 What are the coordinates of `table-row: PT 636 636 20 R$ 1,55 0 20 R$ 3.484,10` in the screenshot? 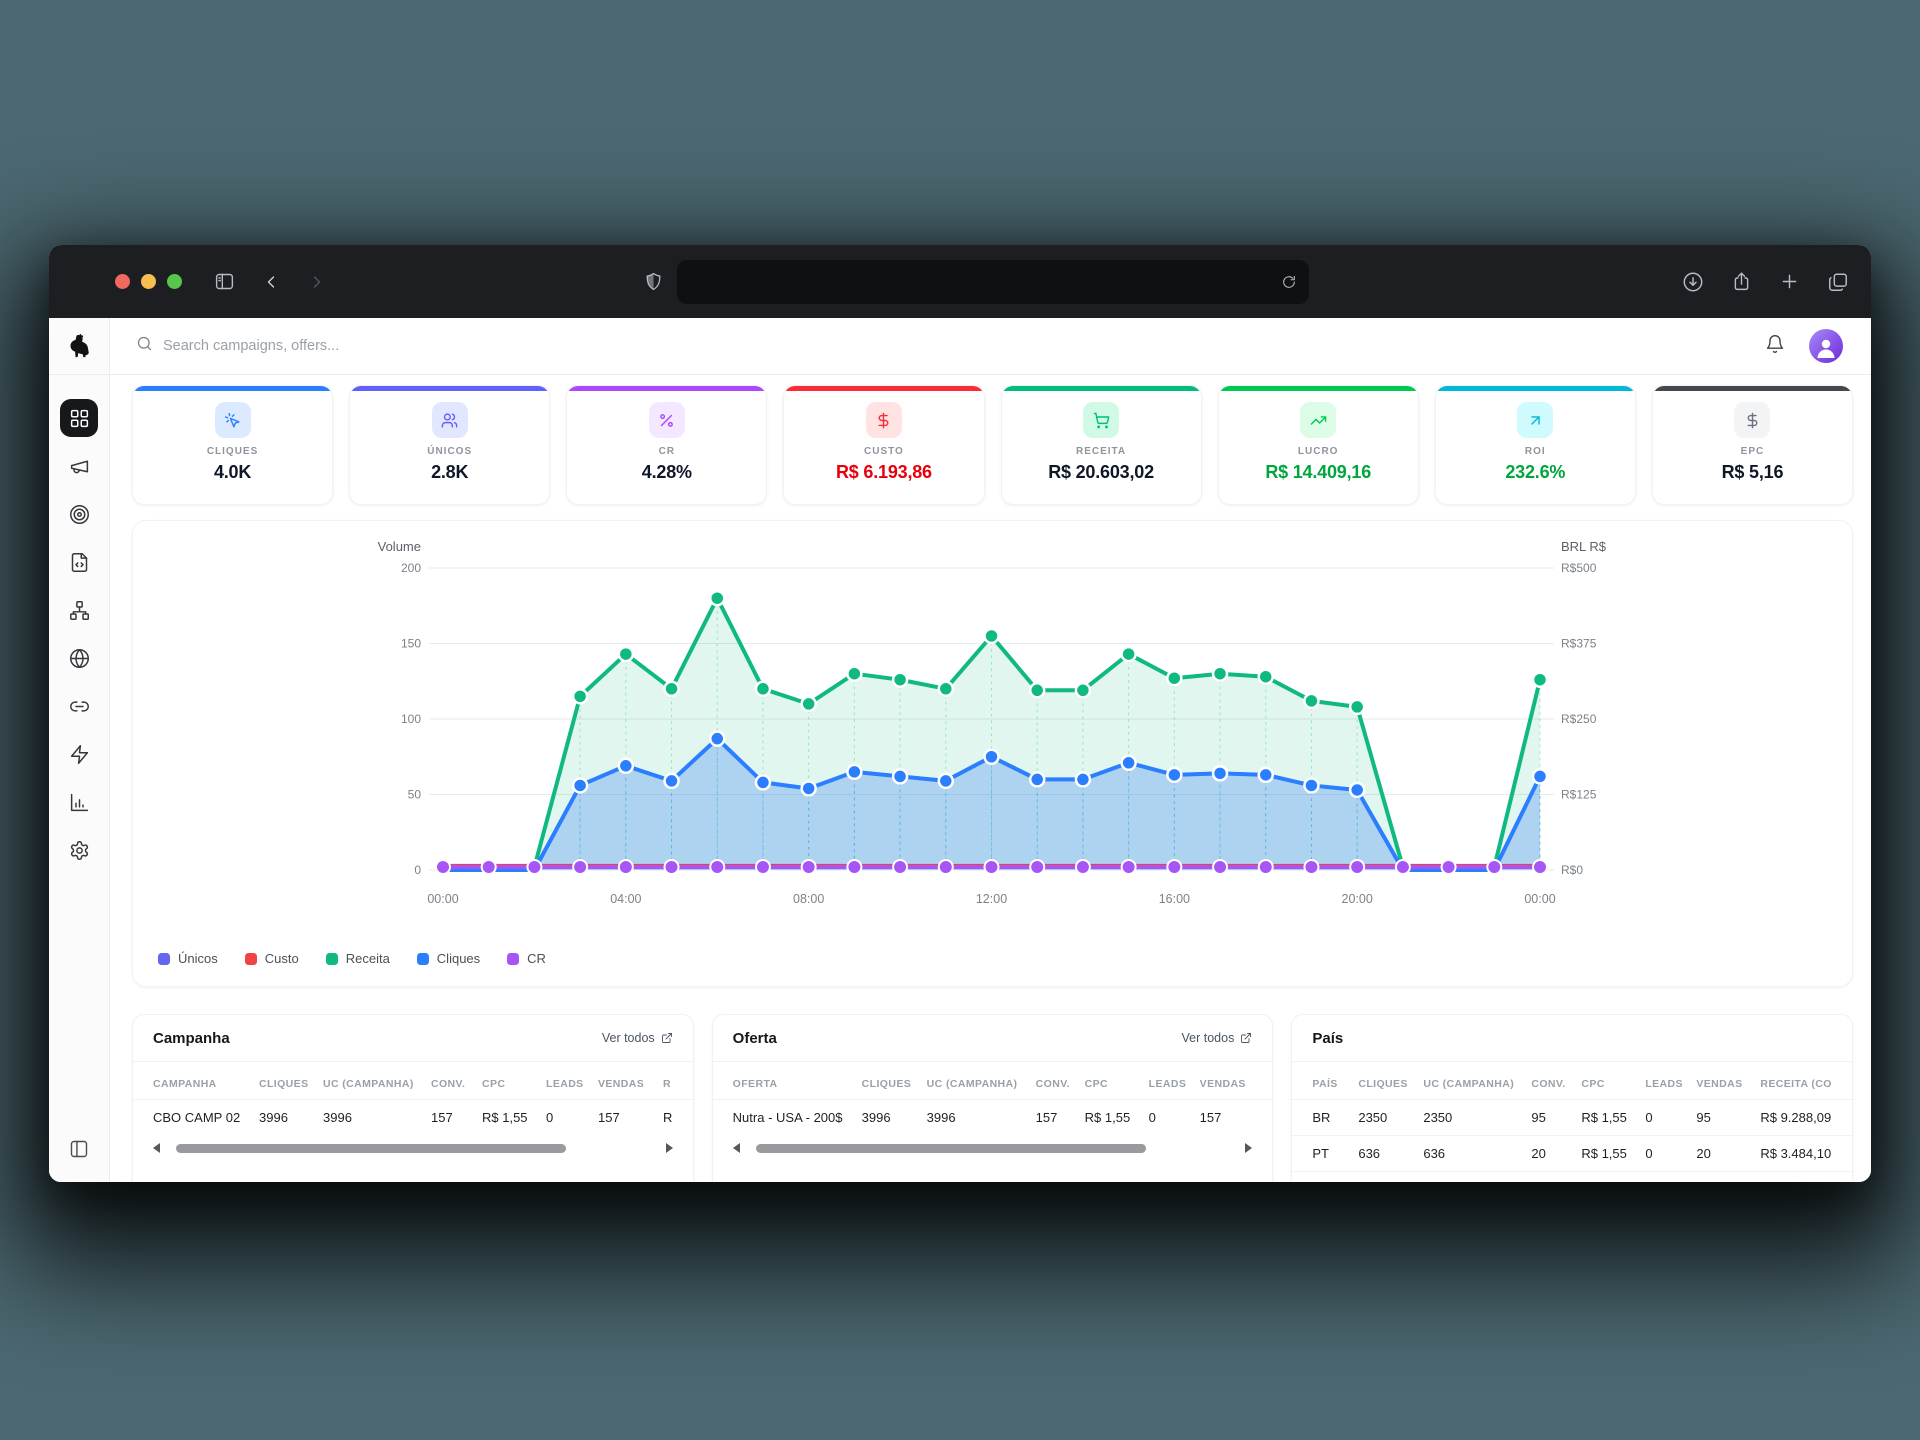 It's located at (1572, 1154).